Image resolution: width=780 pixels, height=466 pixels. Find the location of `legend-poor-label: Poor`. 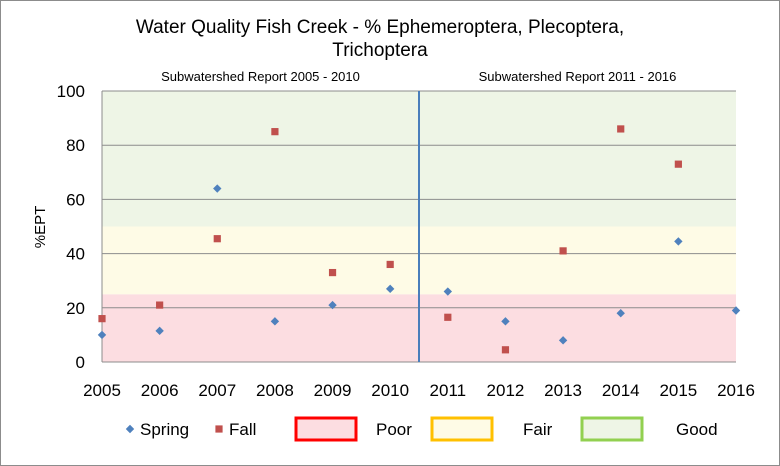

legend-poor-label: Poor is located at coordinates (394, 429).